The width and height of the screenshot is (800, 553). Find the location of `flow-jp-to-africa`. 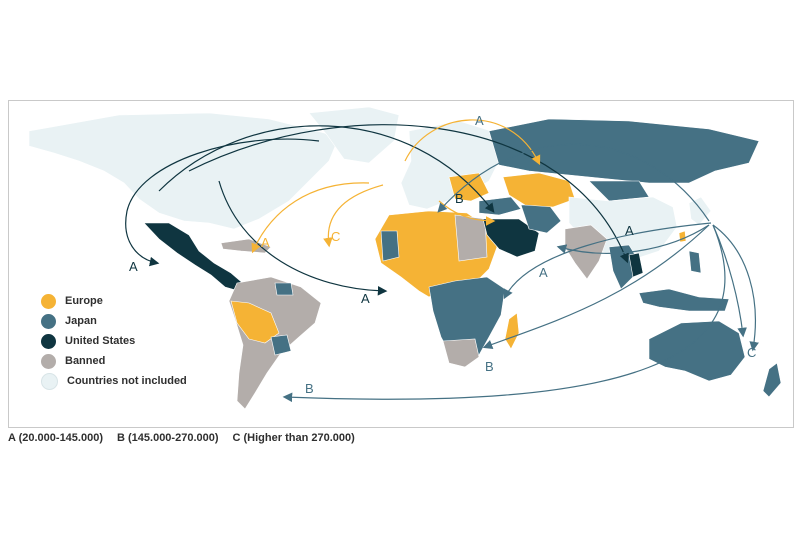

flow-jp-to-africa is located at coordinates (596, 286).